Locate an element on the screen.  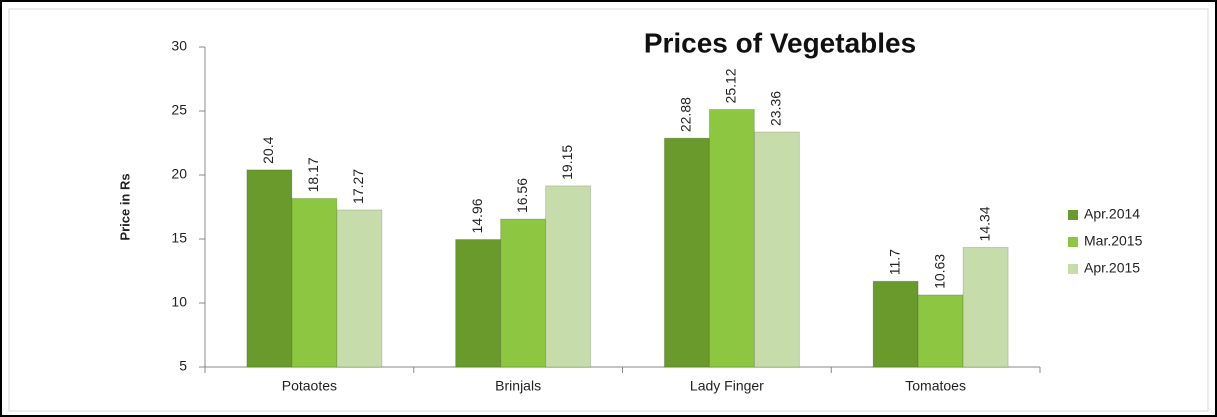
data-label: 16.56 is located at coordinates (522, 195).